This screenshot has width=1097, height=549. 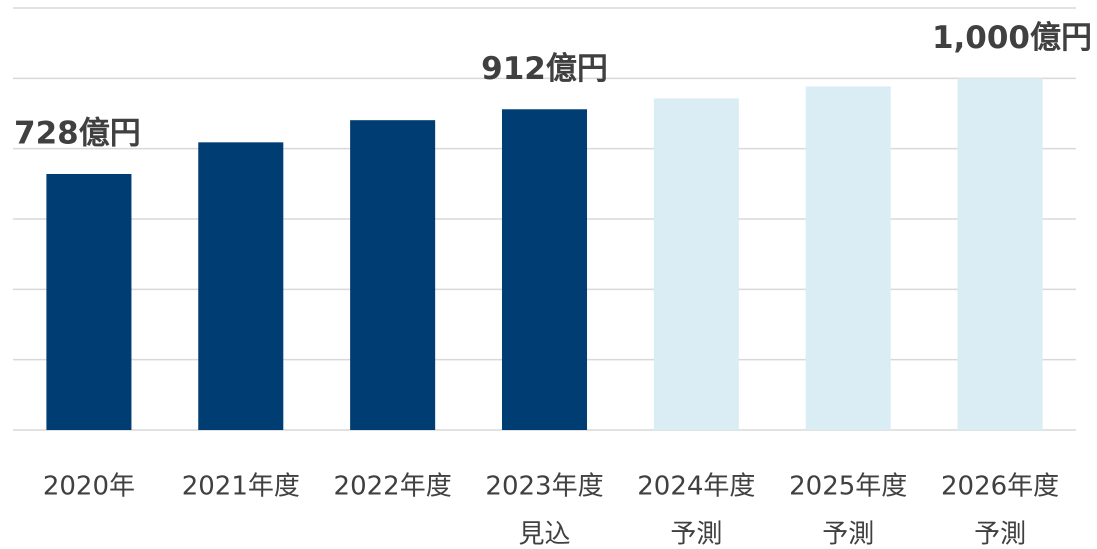 What do you see at coordinates (241, 487) in the screenshot?
I see `x-tick-label: 2021年度` at bounding box center [241, 487].